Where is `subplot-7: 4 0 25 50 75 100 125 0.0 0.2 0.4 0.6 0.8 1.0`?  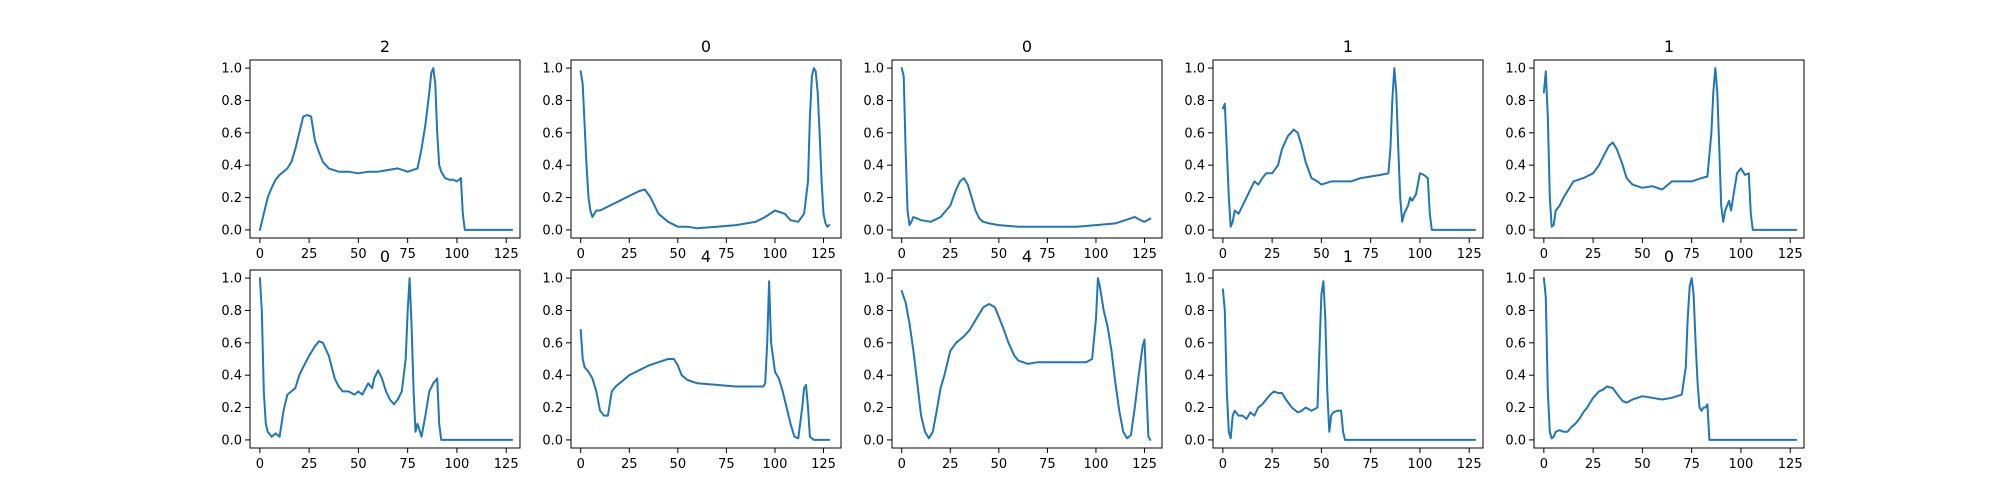 subplot-7: 4 0 25 50 75 100 125 0.0 0.2 0.4 0.6 0.8 1.0 is located at coordinates (692, 359).